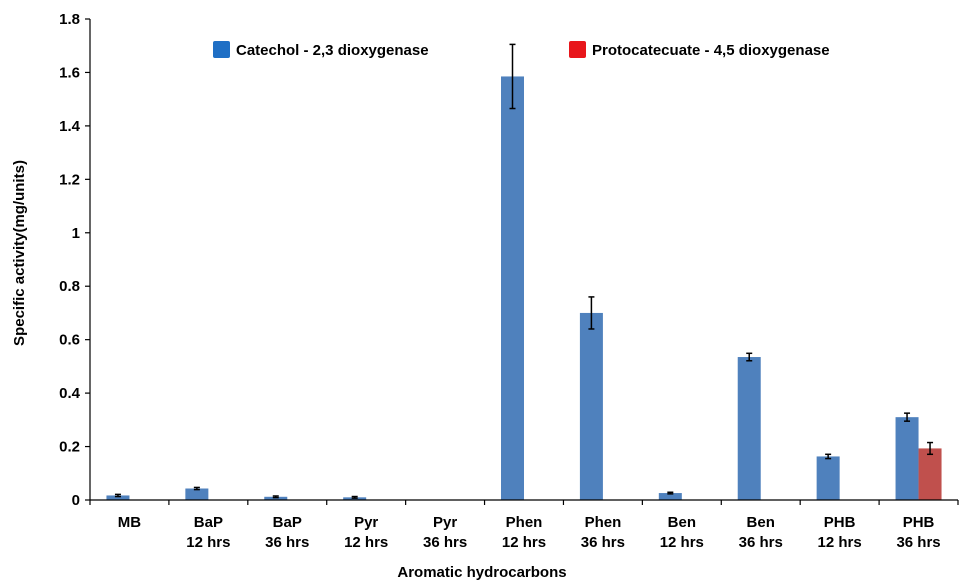 This screenshot has height=581, width=963. Describe the element at coordinates (69, 286) in the screenshot. I see `y-tick-label: 0.8` at that location.